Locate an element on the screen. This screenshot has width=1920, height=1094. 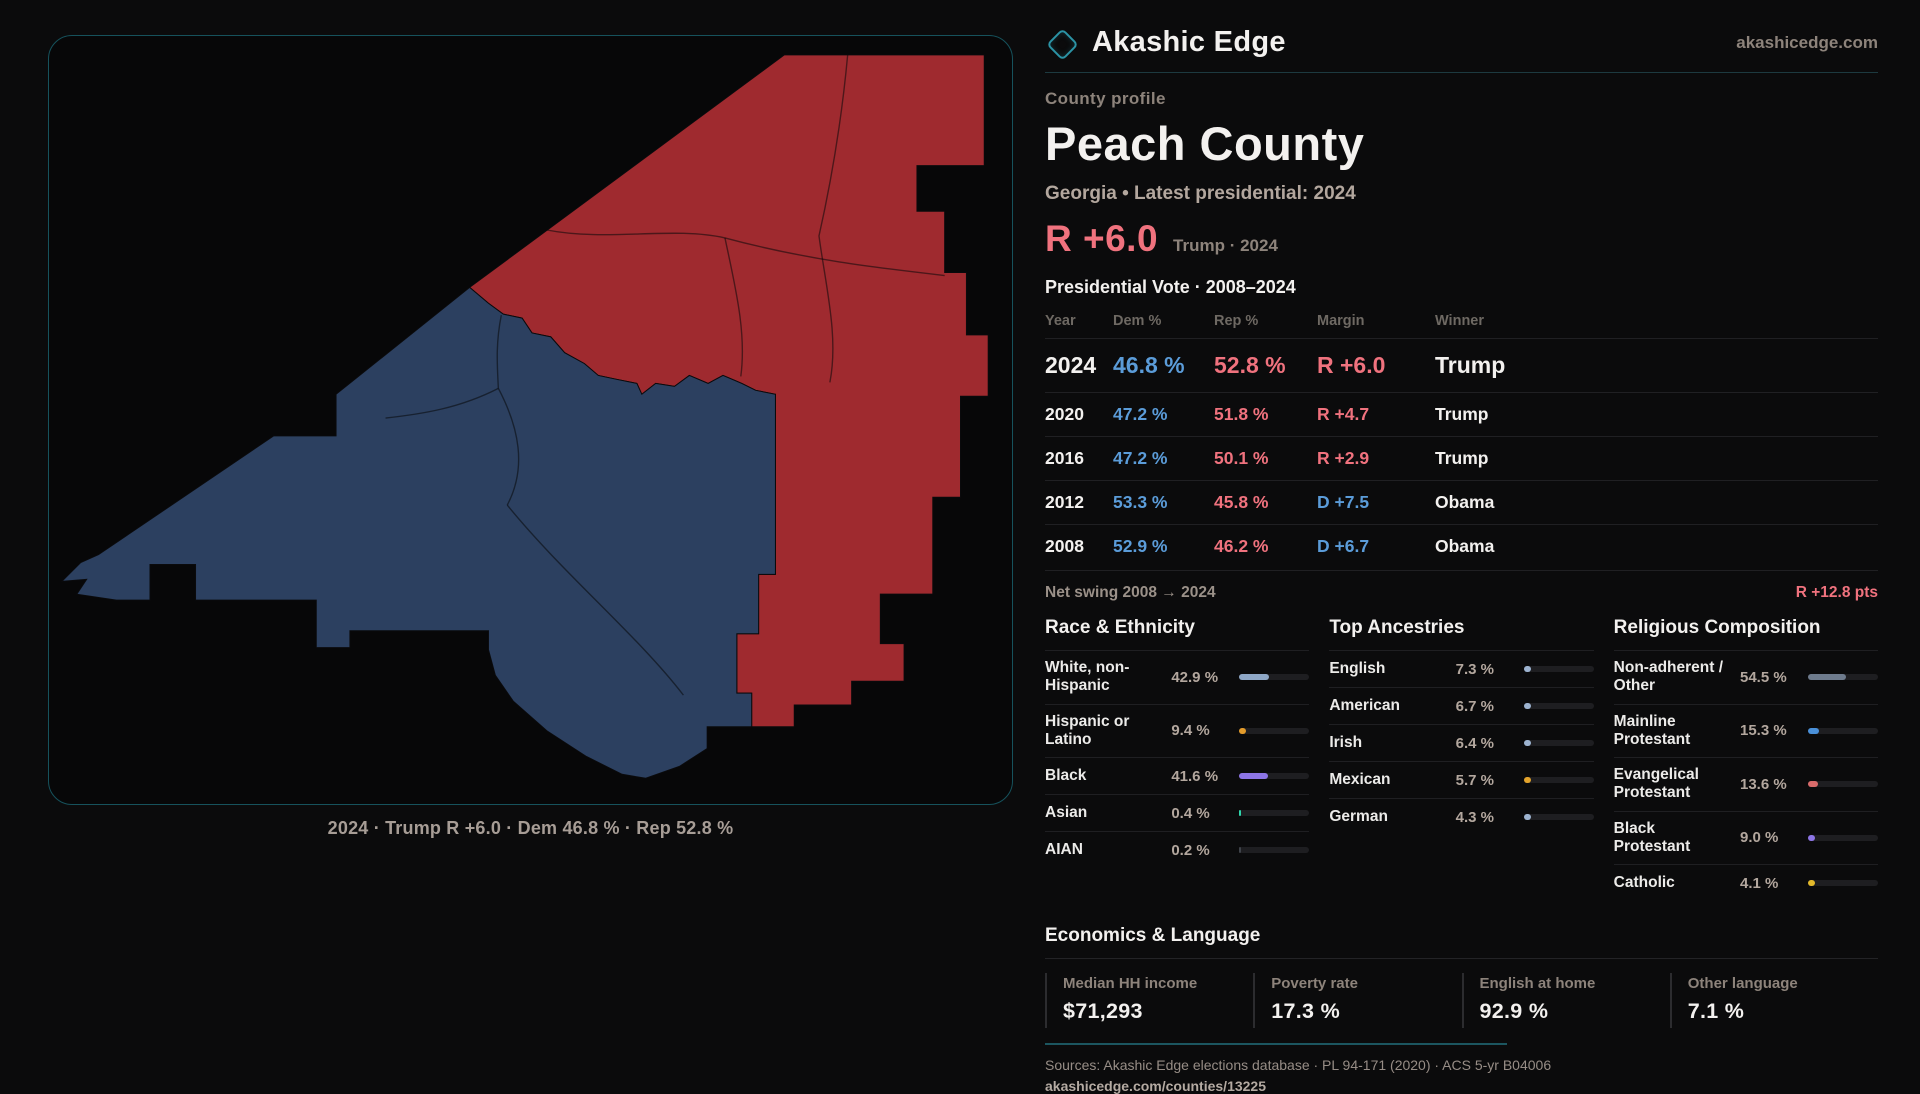
year-cell: 2024 is located at coordinates (1071, 365).